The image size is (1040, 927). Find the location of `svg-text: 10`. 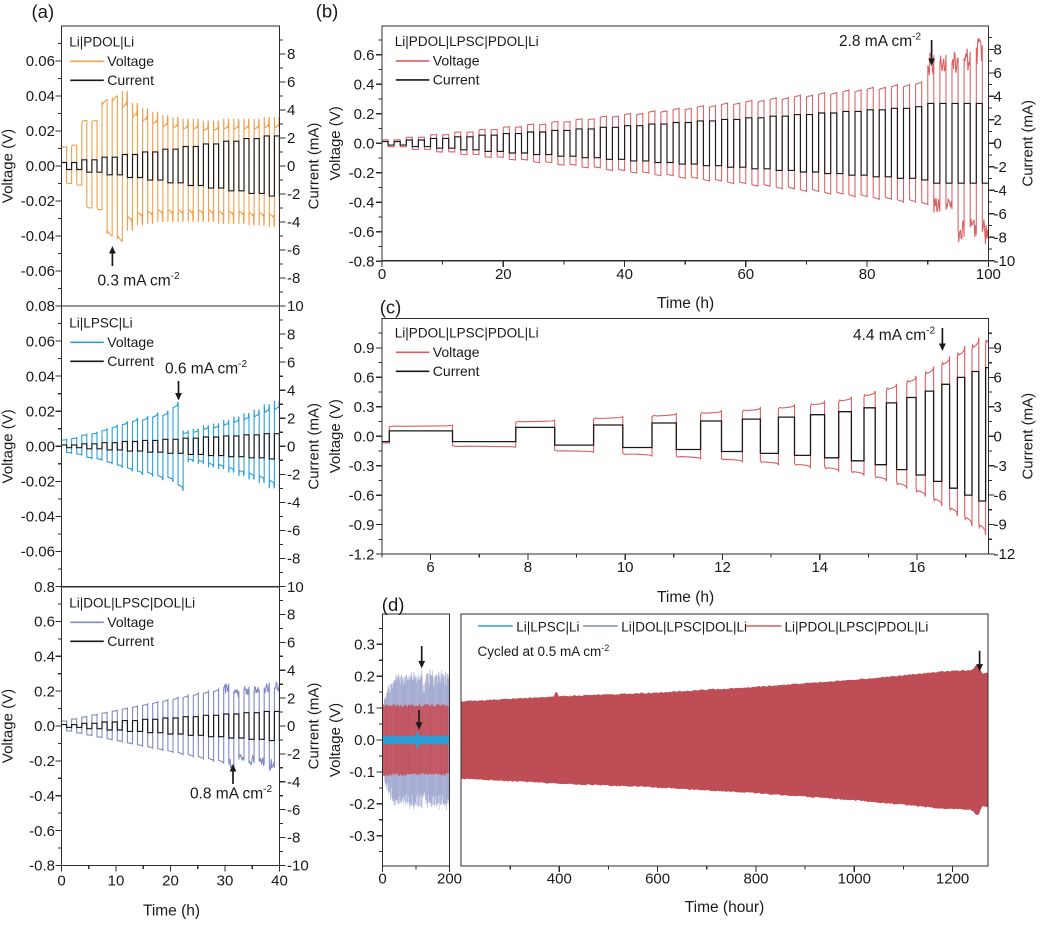

svg-text: 10 is located at coordinates (625, 567).